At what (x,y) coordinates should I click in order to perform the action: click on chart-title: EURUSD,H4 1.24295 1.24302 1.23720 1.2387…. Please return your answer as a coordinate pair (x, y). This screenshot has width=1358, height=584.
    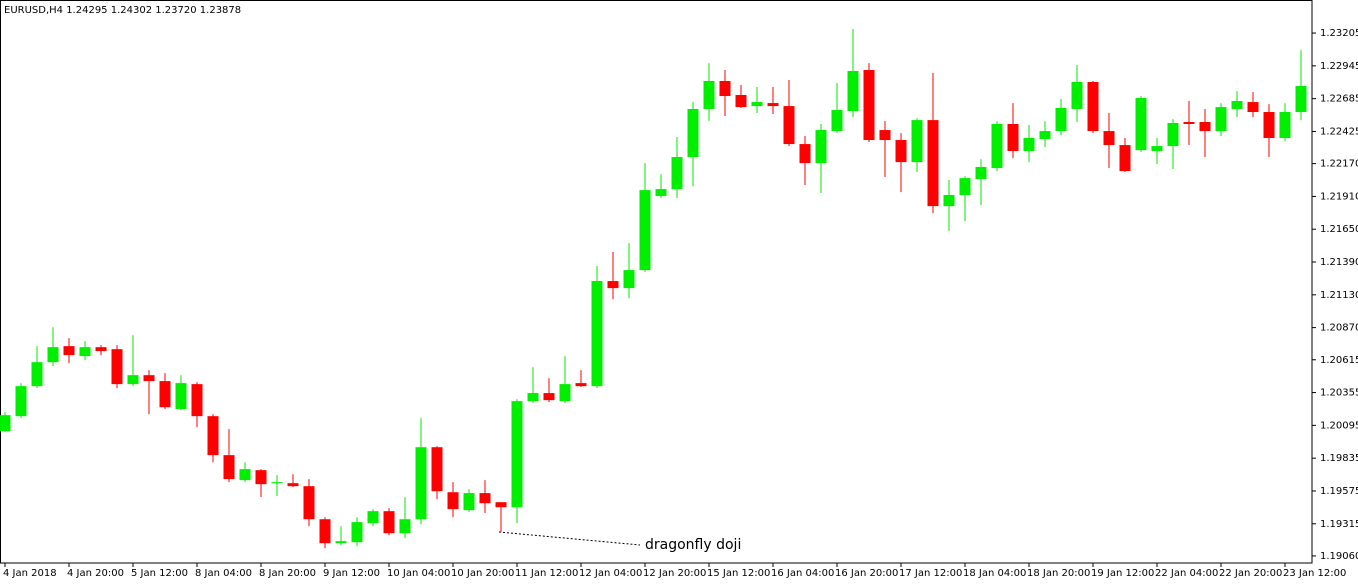
    Looking at the image, I should click on (122, 10).